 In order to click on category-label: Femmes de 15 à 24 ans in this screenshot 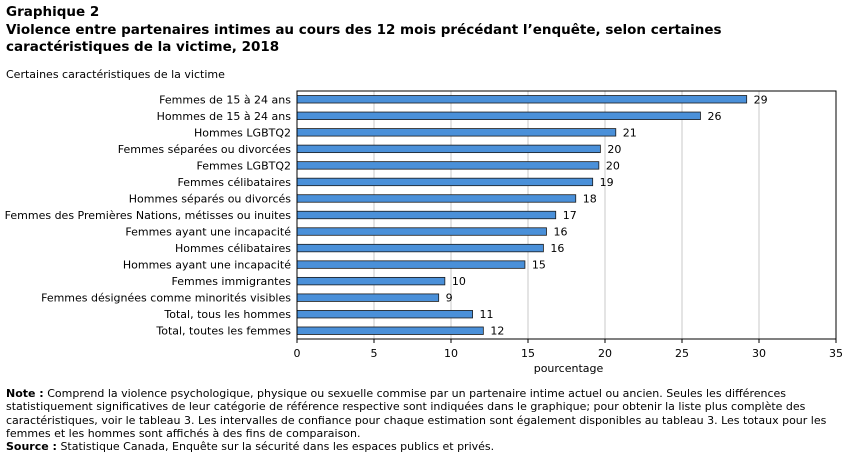, I will do `click(225, 99)`.